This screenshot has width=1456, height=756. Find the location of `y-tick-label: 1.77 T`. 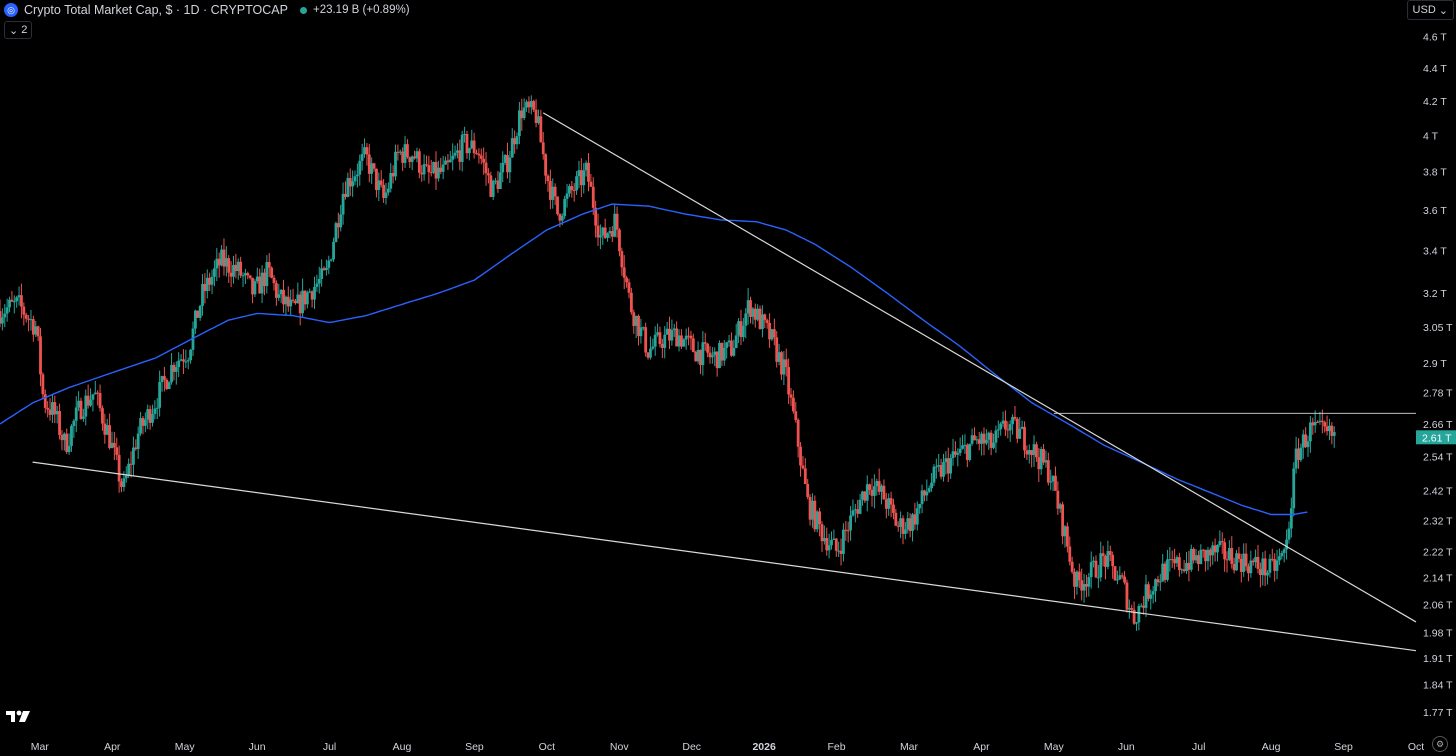

y-tick-label: 1.77 T is located at coordinates (1438, 713).